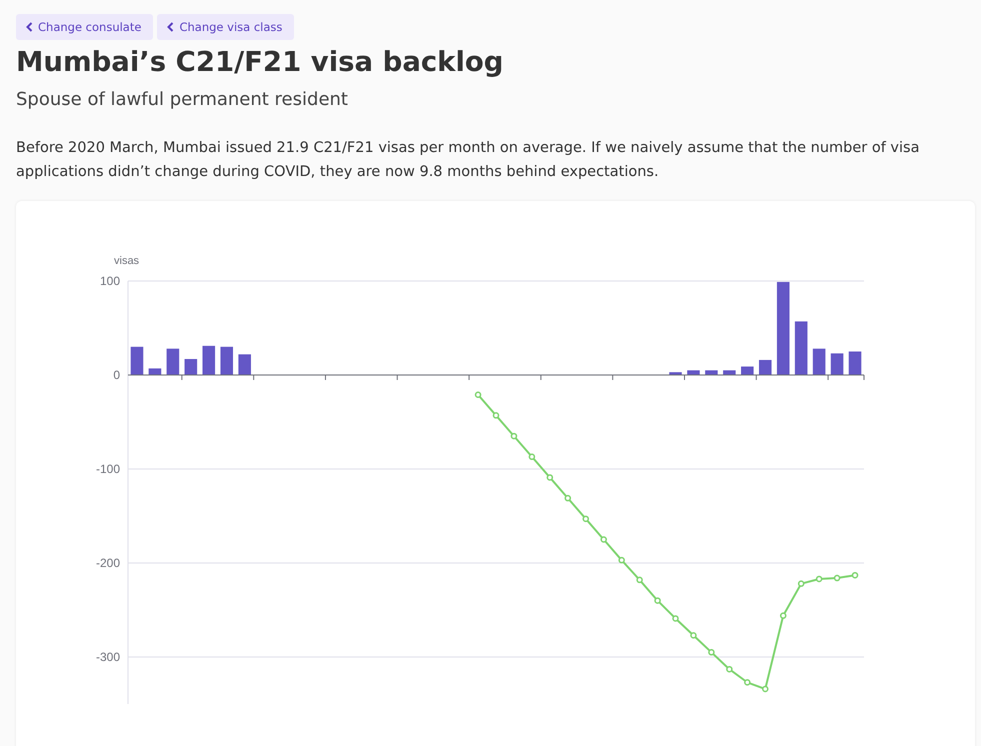  I want to click on text: Change visa class, so click(230, 27).